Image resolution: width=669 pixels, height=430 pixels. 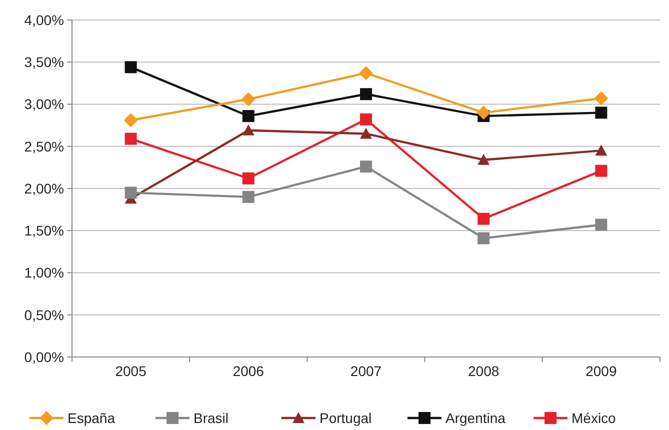 What do you see at coordinates (44, 20) in the screenshot?
I see `y-tick-label: 4,00%` at bounding box center [44, 20].